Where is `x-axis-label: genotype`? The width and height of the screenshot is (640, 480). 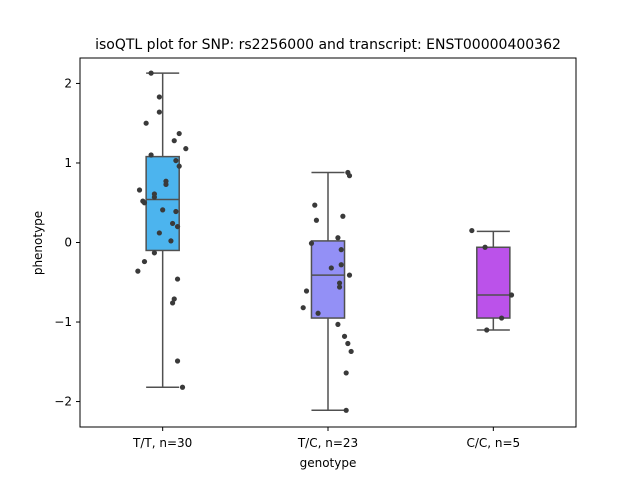 x-axis-label: genotype is located at coordinates (328, 463).